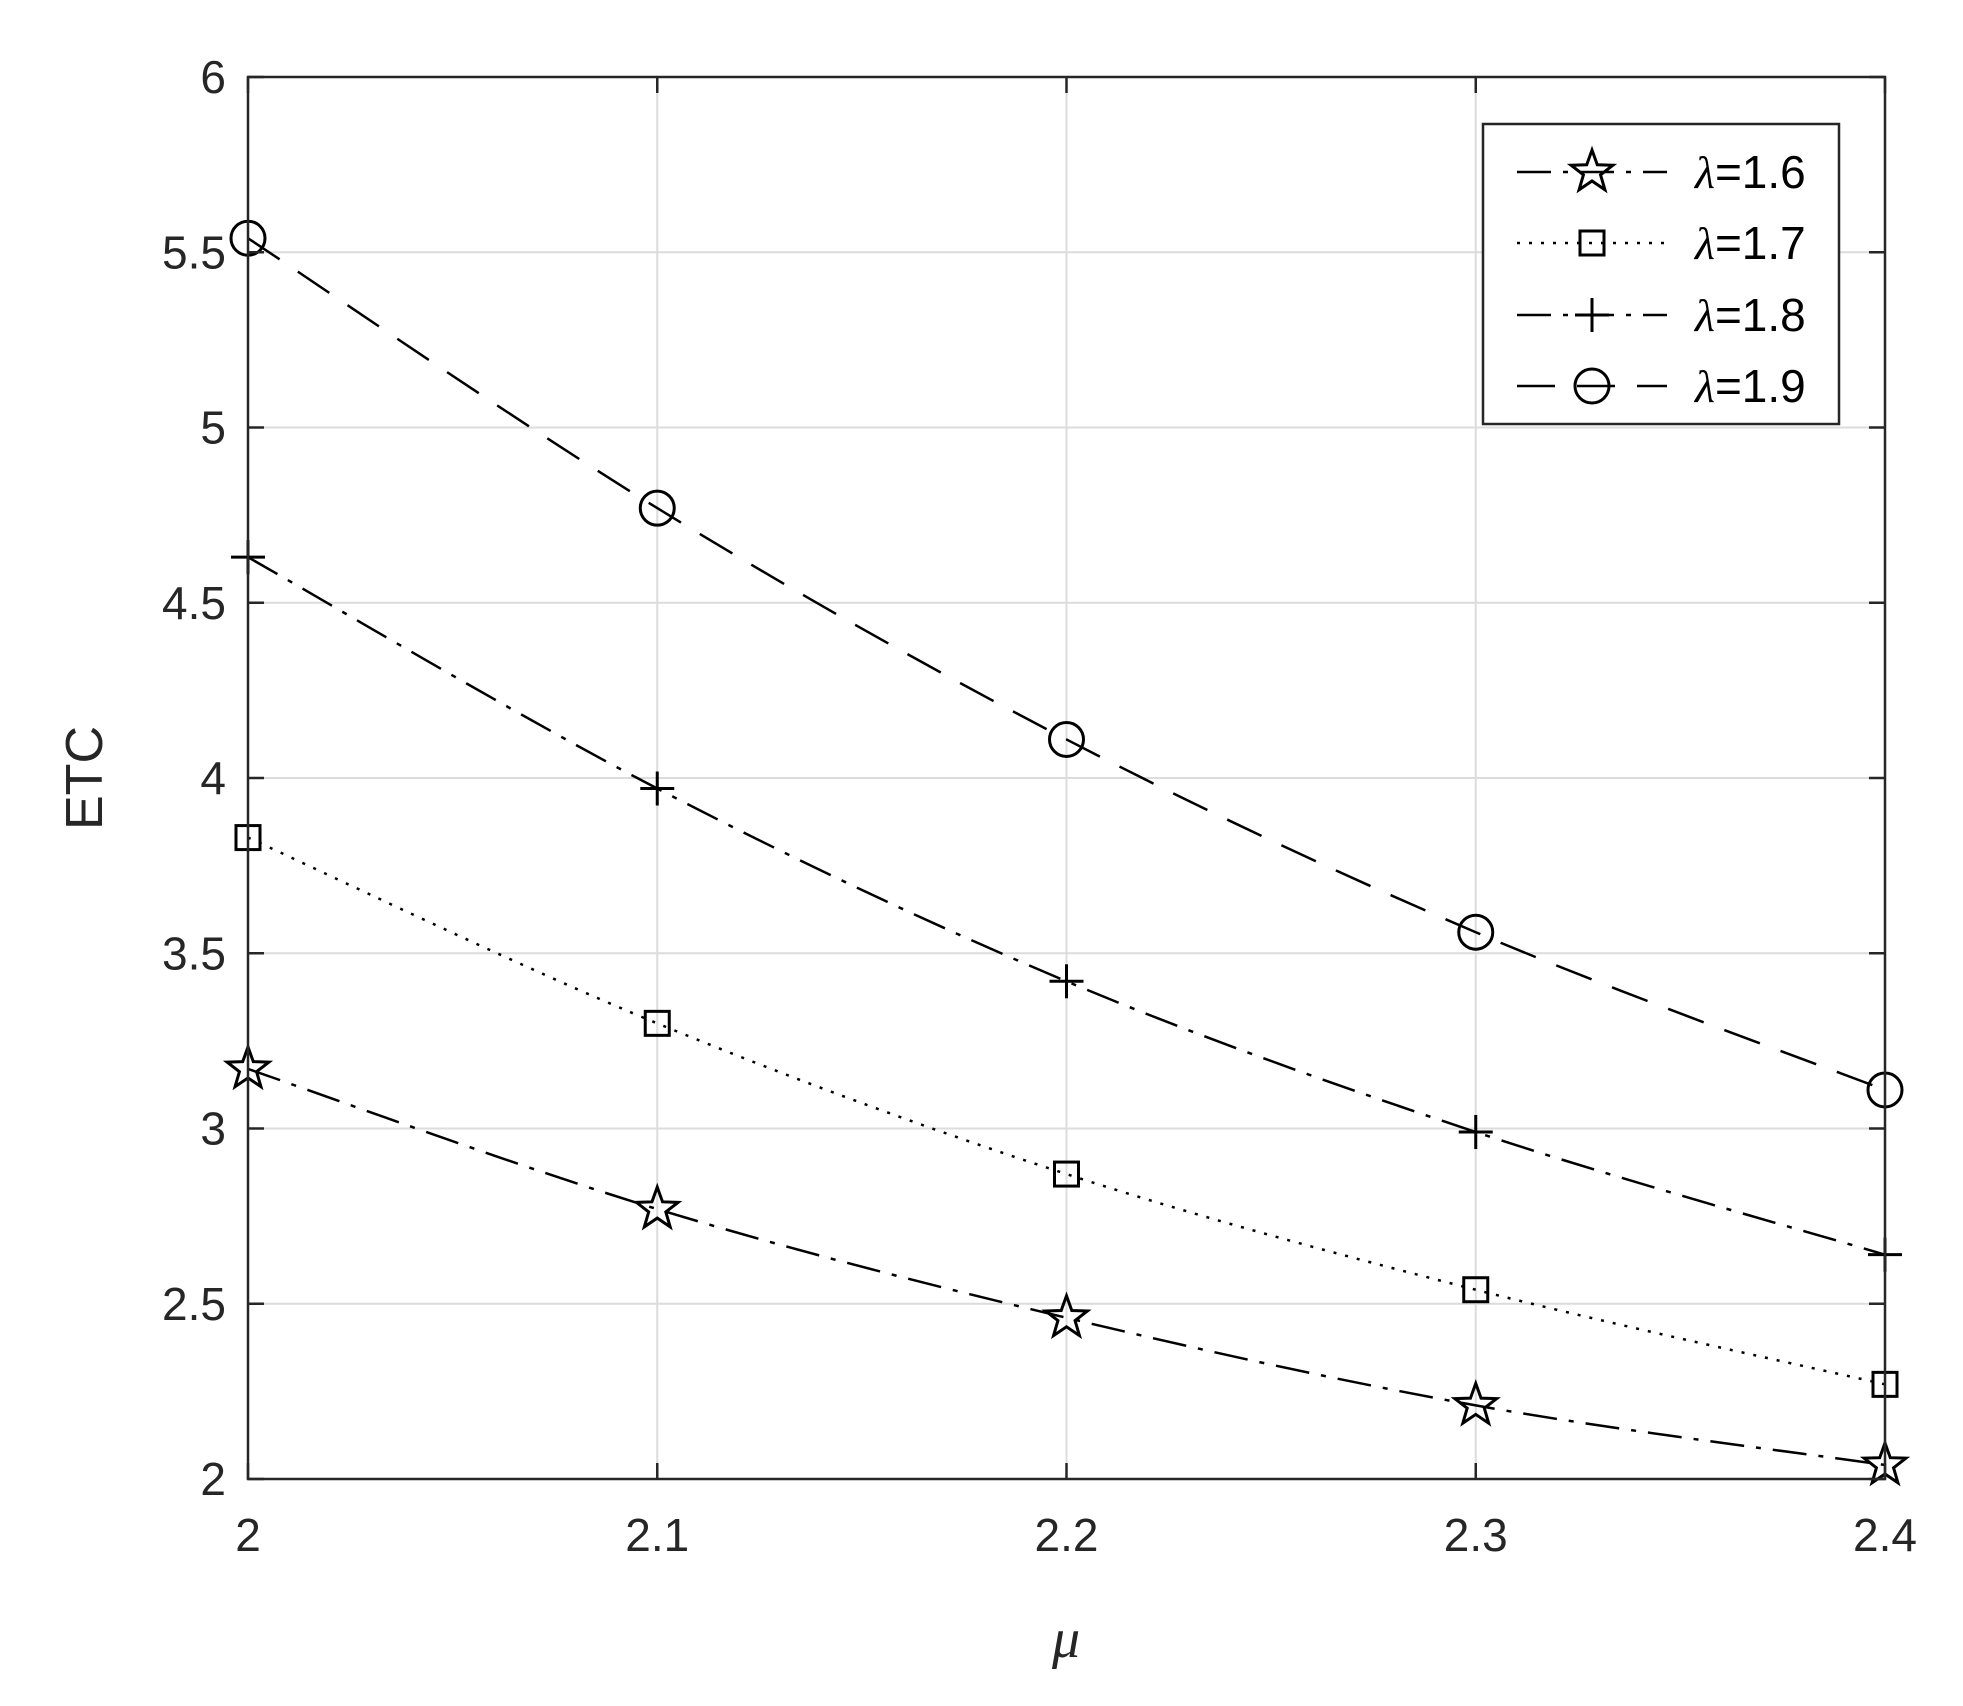  I want to click on legend-square-marker, so click(1592, 243).